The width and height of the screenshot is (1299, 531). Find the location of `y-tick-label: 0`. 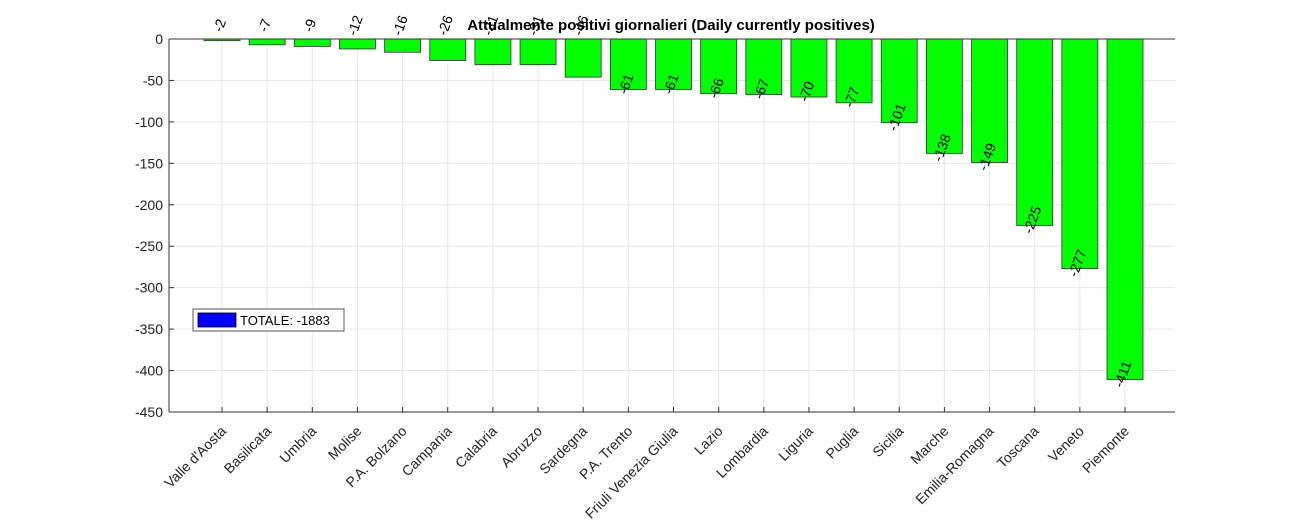

y-tick-label: 0 is located at coordinates (159, 39).